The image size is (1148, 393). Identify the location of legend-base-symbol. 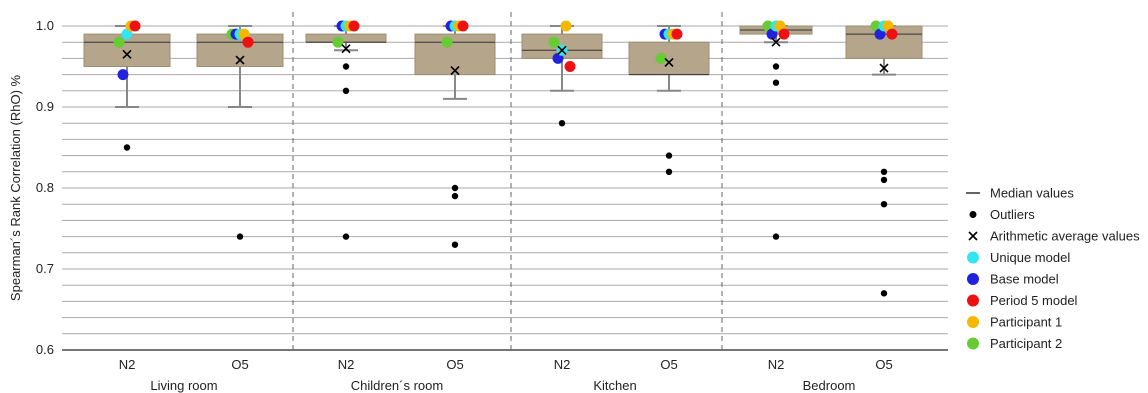
(973, 279).